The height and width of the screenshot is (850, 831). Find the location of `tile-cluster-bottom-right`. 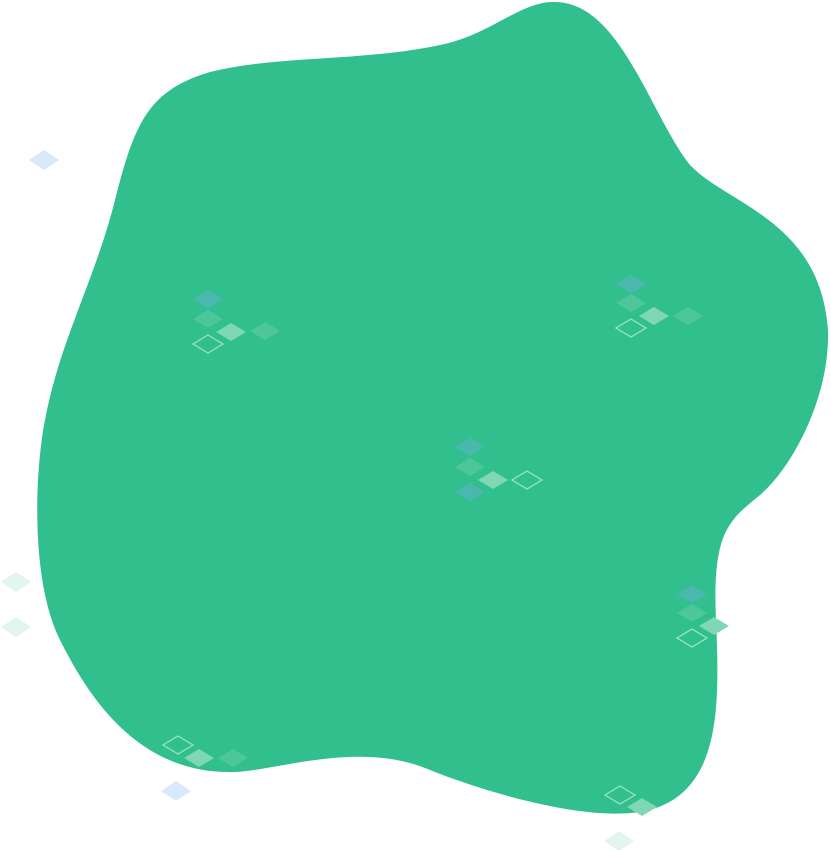

tile-cluster-bottom-right is located at coordinates (630, 800).